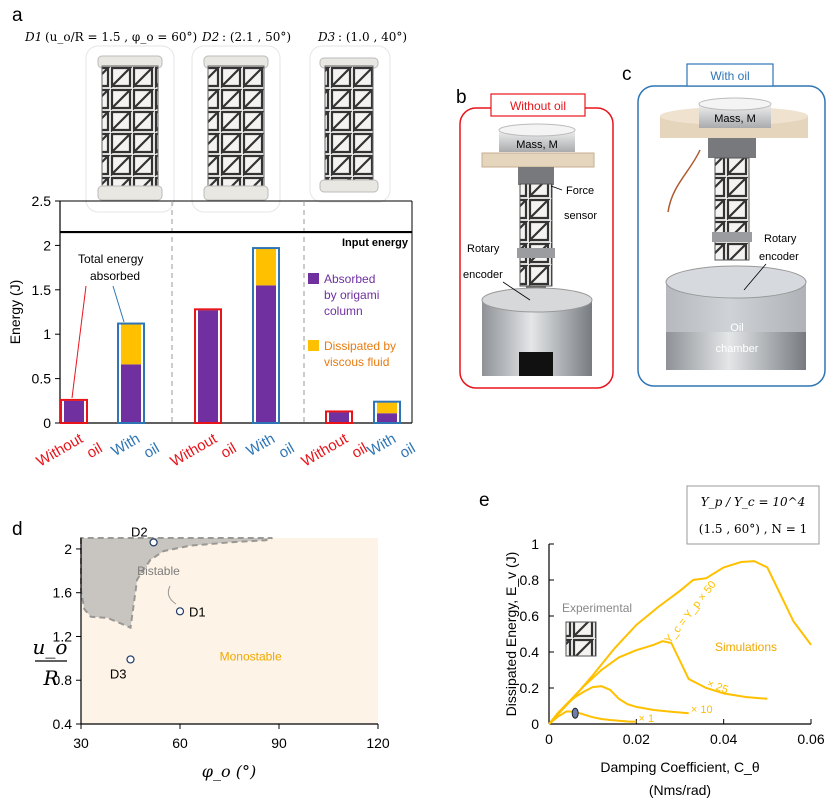  I want to click on photo-b-encoder-2: encoder, so click(483, 275).